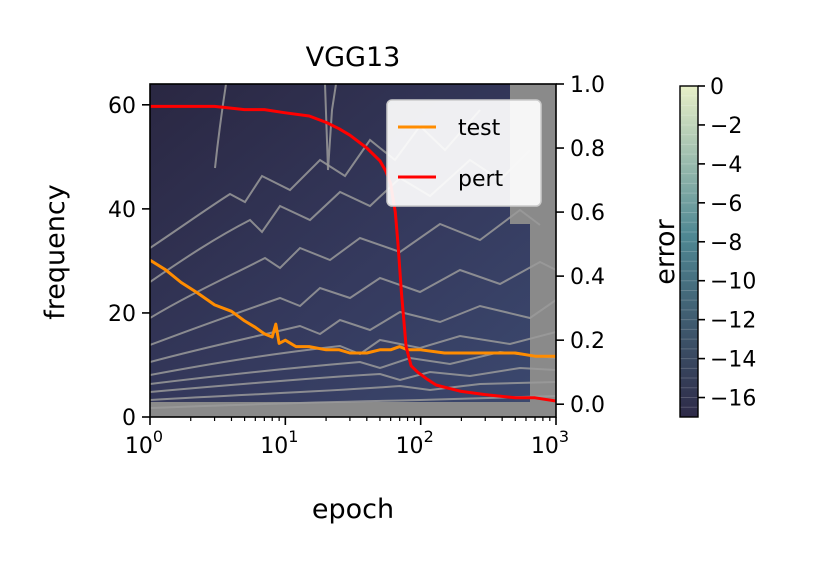 The image size is (830, 570). I want to click on y2-tick-label: 0.8, so click(587, 149).